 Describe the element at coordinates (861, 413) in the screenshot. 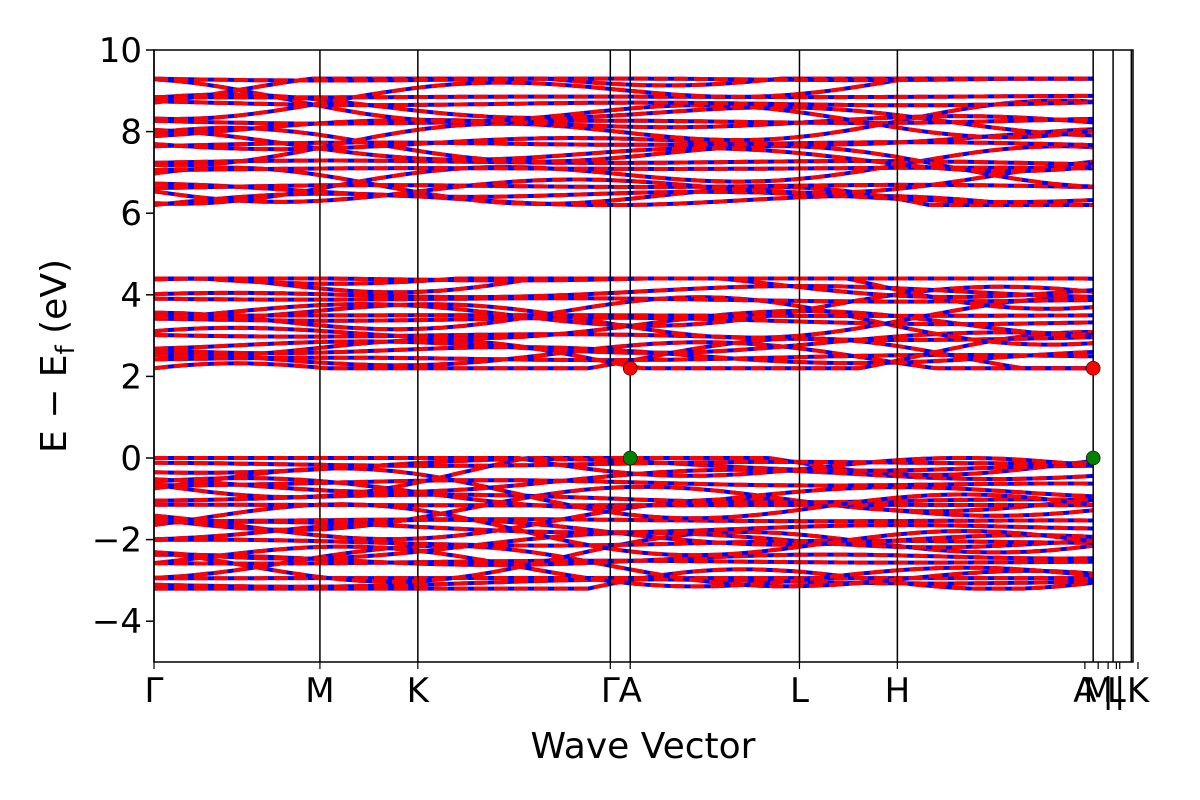

I see `extrema-markers` at that location.